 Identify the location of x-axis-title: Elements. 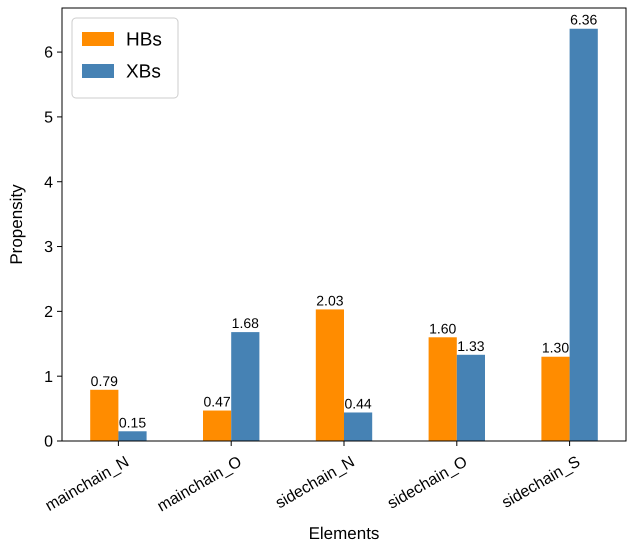
(344, 533).